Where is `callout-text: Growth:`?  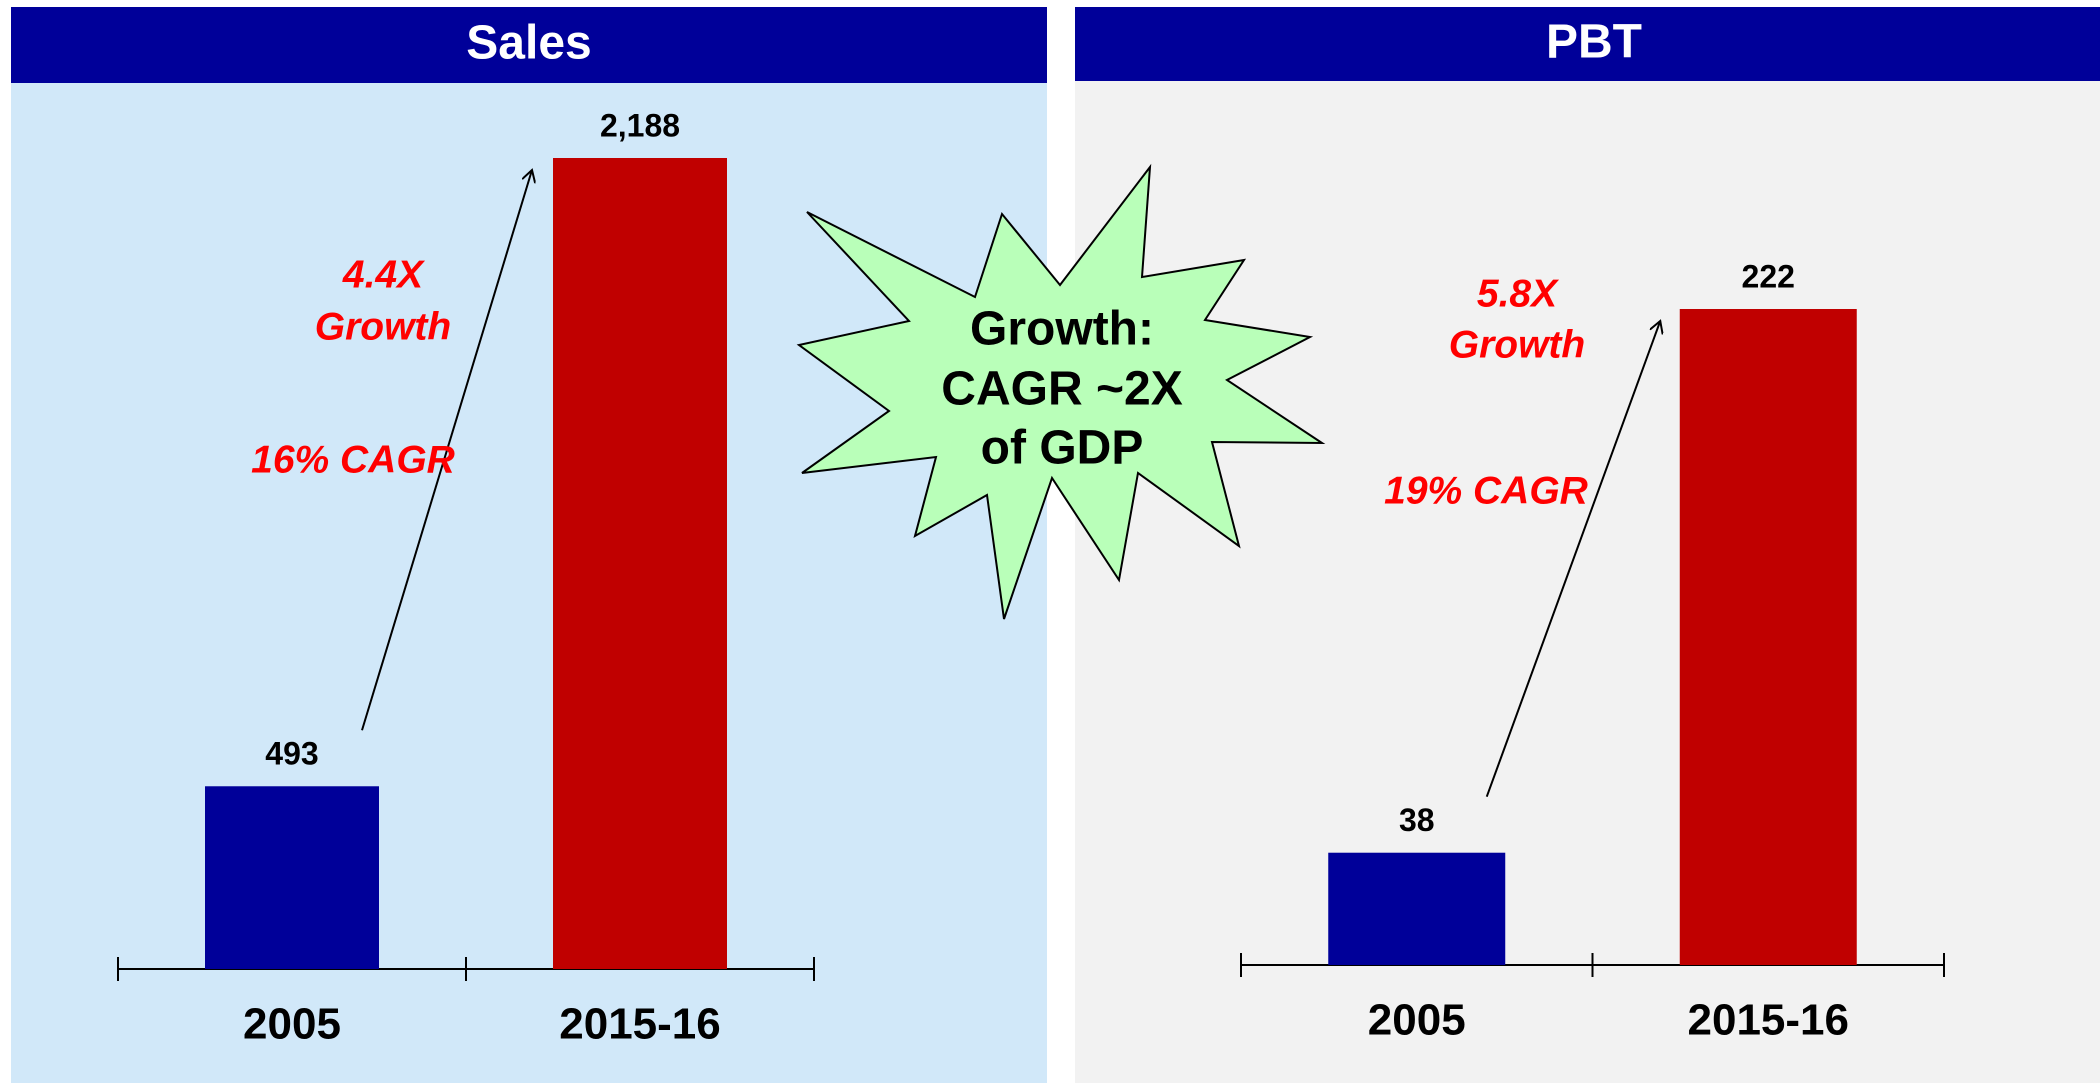
callout-text: Growth: is located at coordinates (1062, 329).